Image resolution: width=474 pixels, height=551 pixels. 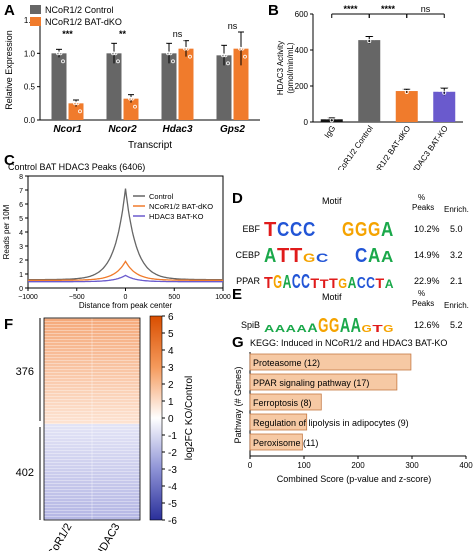 I want to click on f-column-label: NCoR1/2, so click(x=58, y=536).